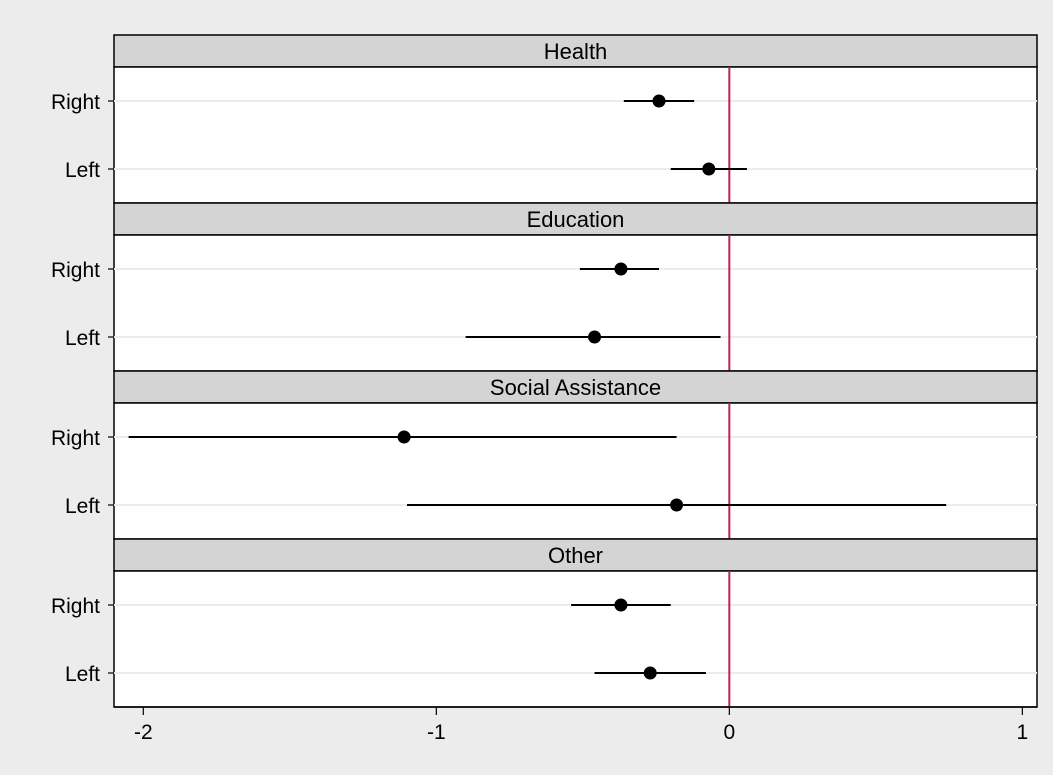  What do you see at coordinates (436, 732) in the screenshot?
I see `x-tick-label: -1` at bounding box center [436, 732].